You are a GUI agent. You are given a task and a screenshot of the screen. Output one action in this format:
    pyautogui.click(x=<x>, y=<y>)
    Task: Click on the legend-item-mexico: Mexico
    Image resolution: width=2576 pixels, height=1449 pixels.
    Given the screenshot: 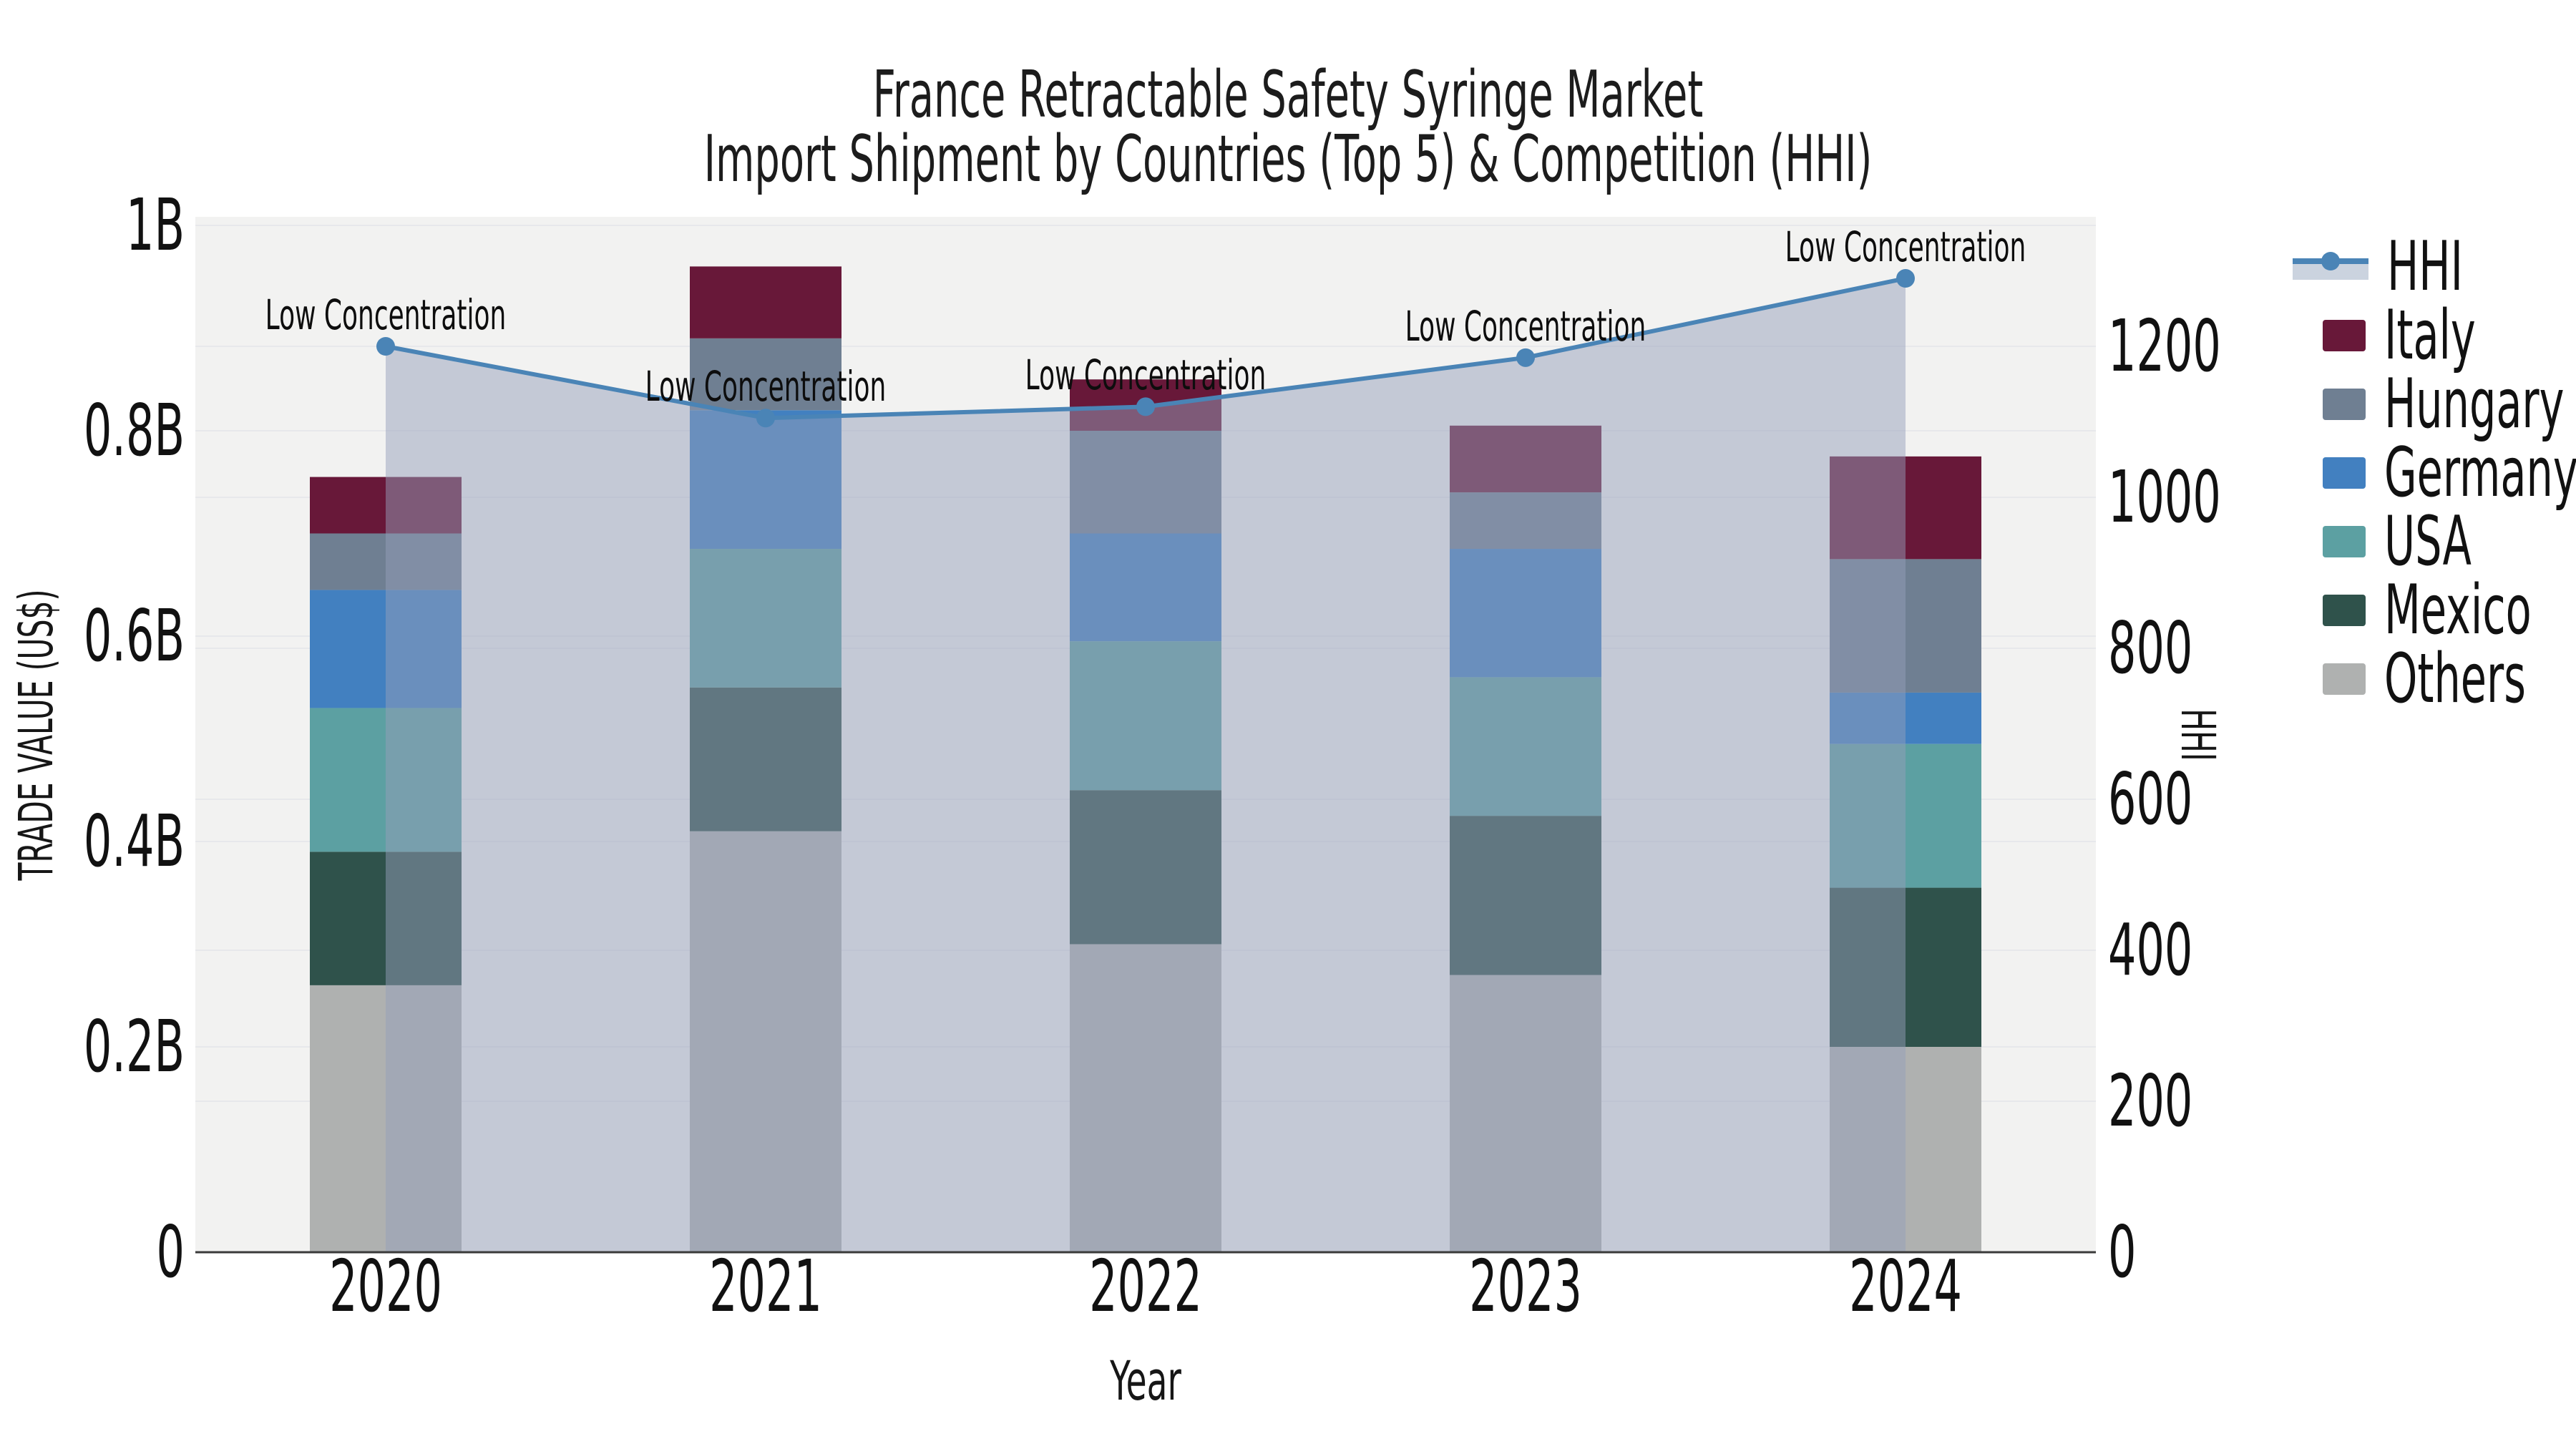 What is the action you would take?
    pyautogui.click(x=2434, y=610)
    